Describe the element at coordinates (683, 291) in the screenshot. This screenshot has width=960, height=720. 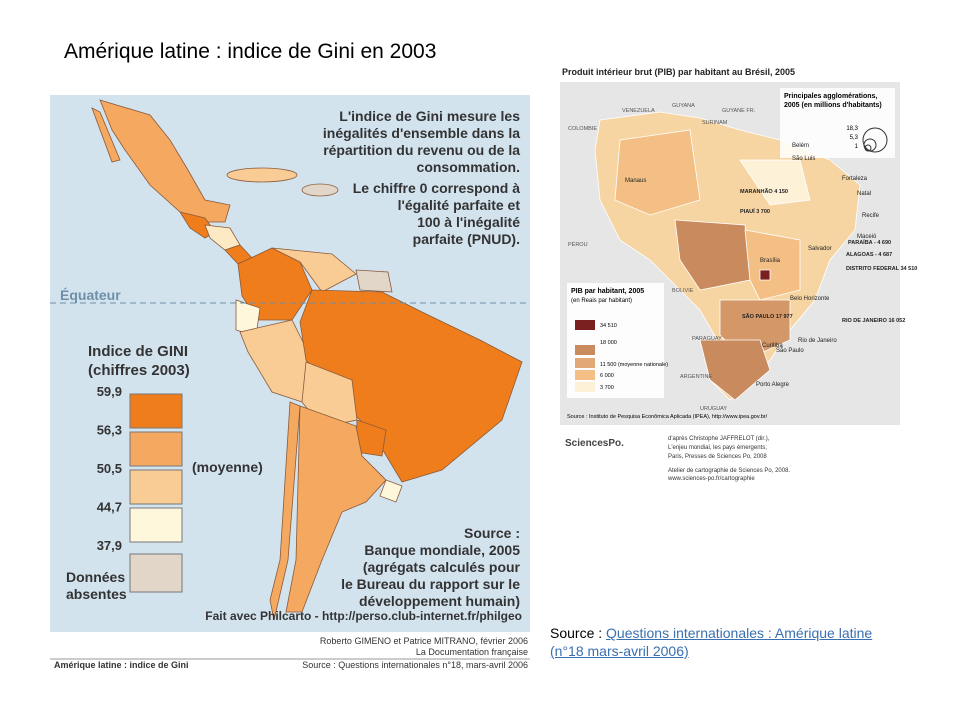
I see `country-label: BOLIVIE` at that location.